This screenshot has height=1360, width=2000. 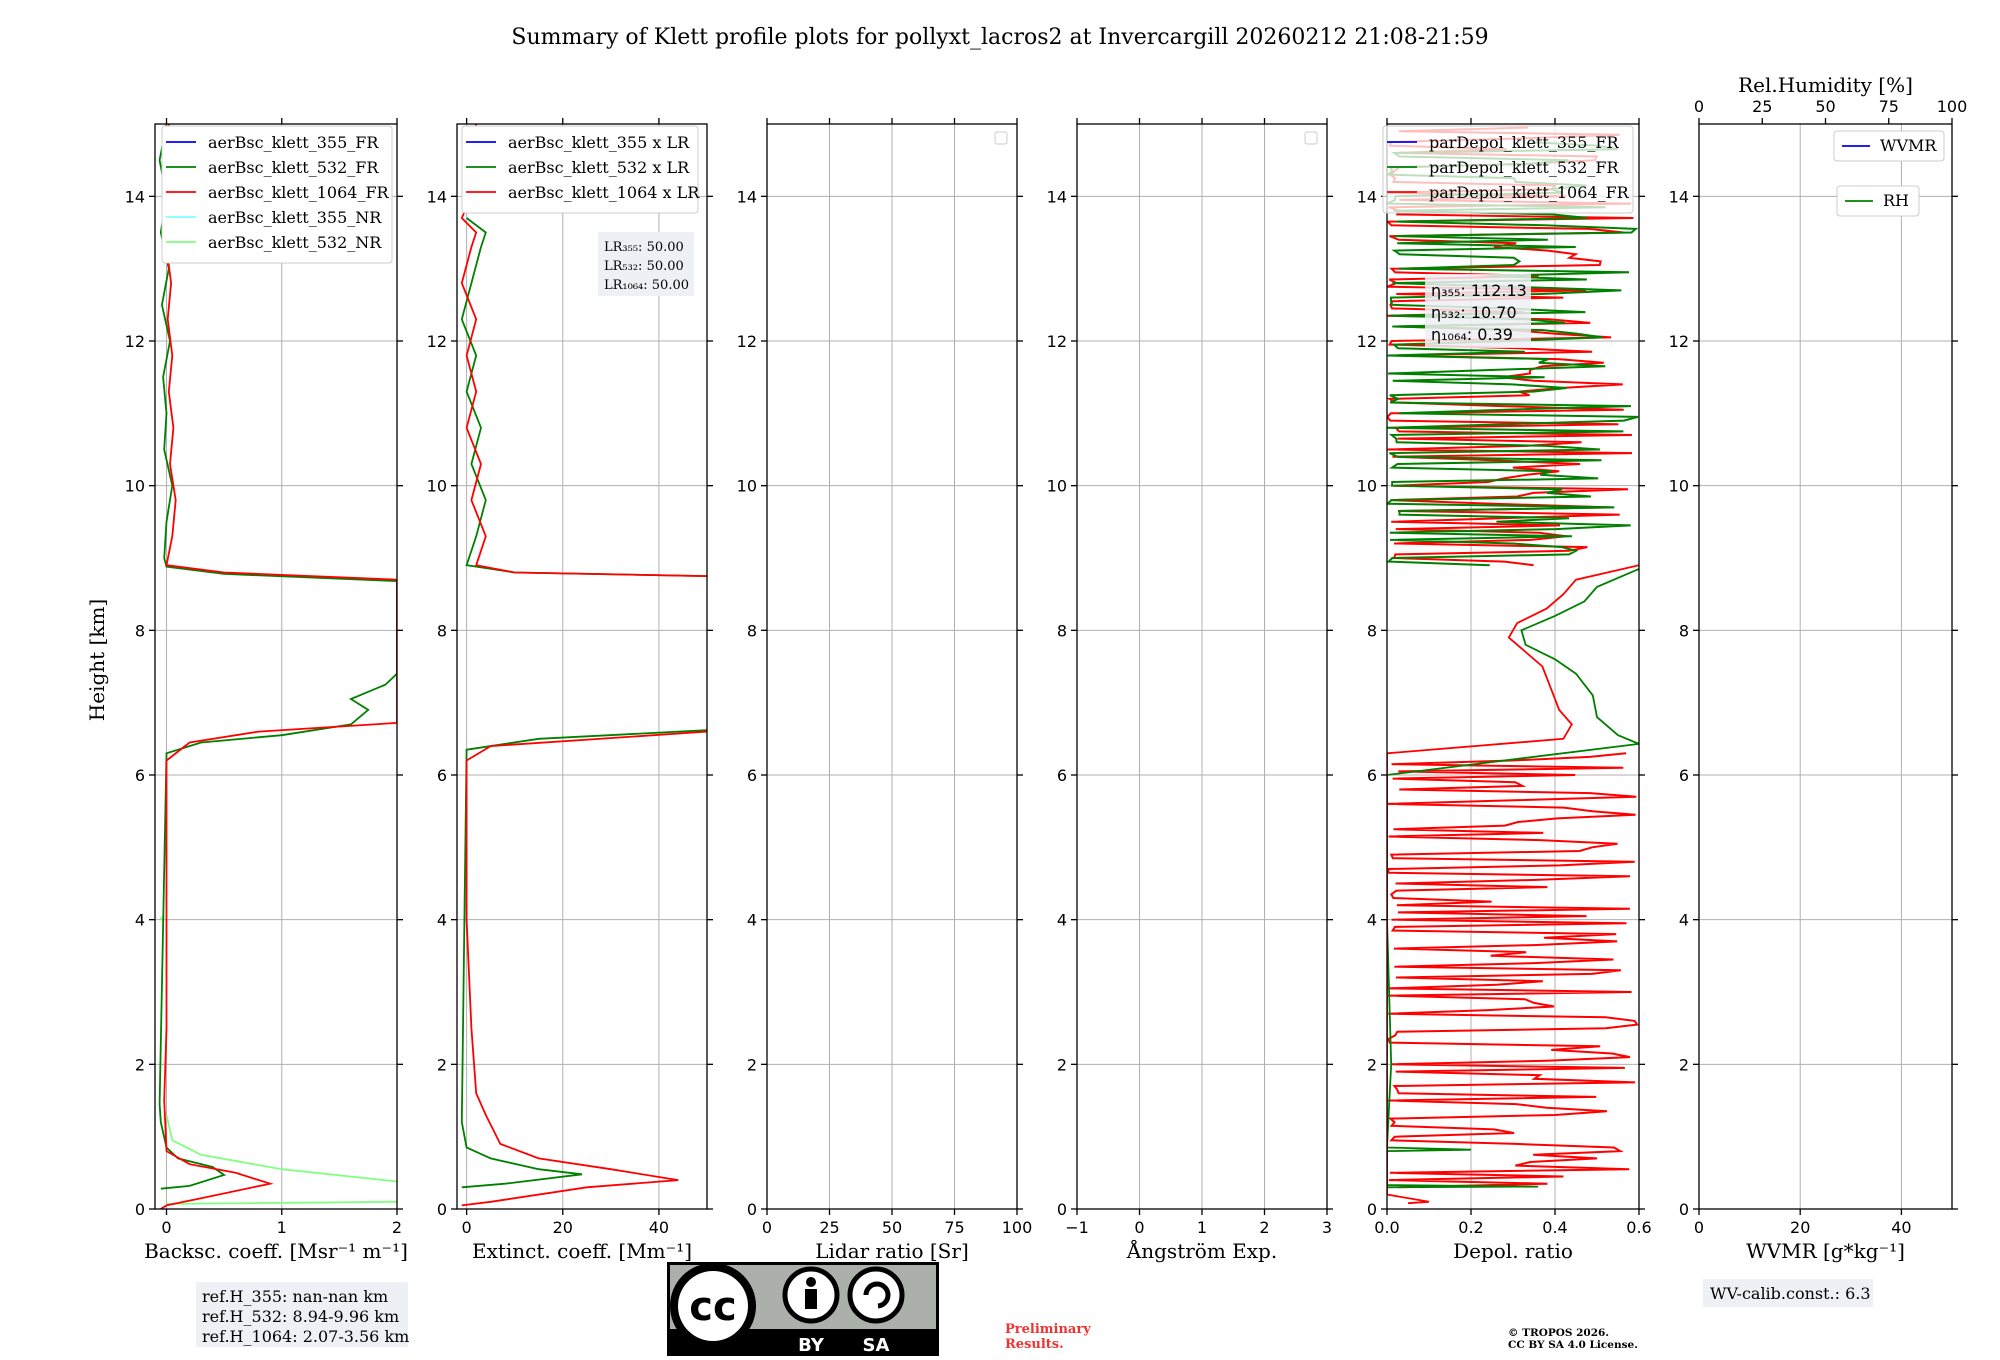 I want to click on x-tick-label: 2, so click(x=1264, y=1227).